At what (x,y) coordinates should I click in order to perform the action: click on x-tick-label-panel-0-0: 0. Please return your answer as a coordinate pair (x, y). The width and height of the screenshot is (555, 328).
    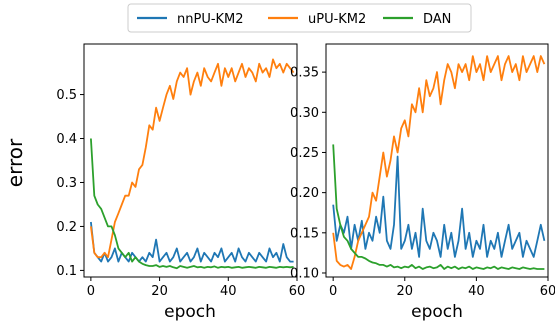
    Looking at the image, I should click on (91, 291).